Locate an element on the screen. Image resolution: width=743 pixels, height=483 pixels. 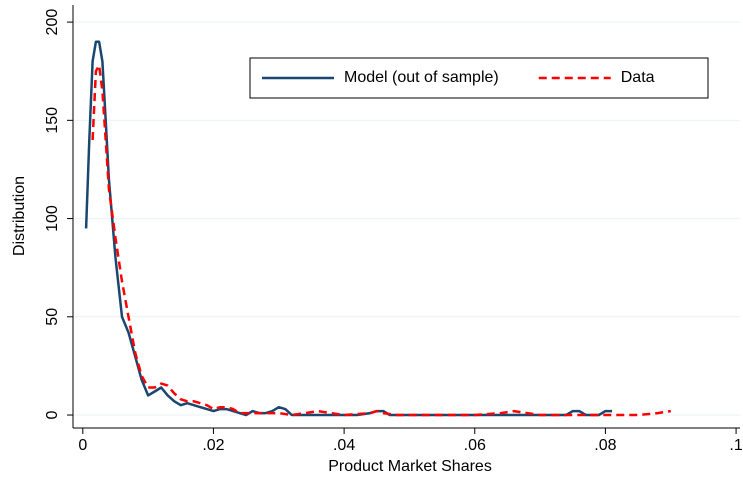
x-tick-label: 0 is located at coordinates (82, 445).